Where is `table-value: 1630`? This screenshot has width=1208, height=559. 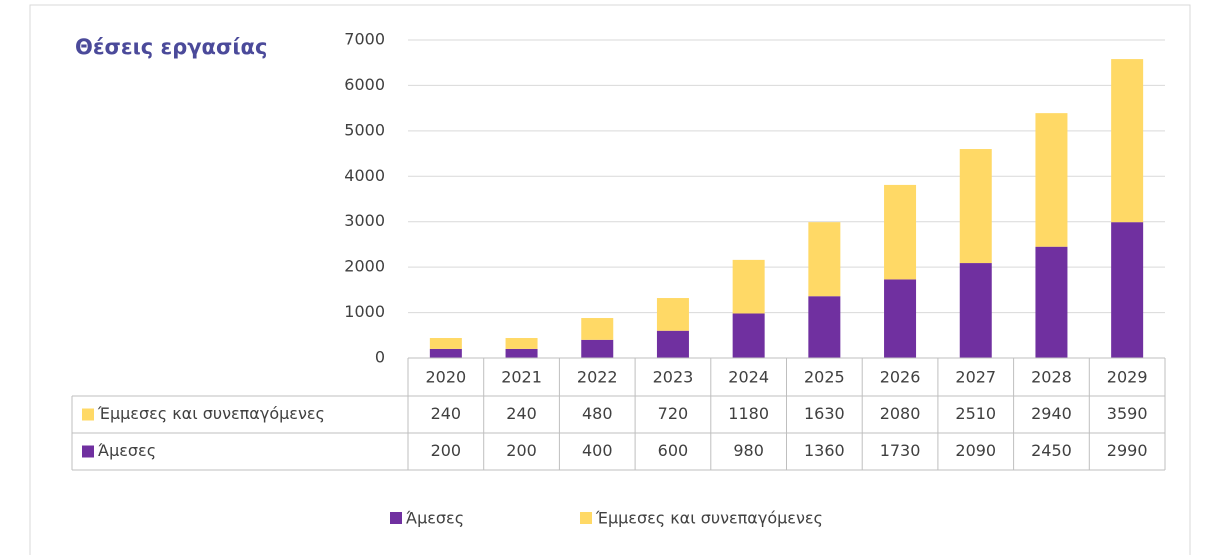 table-value: 1630 is located at coordinates (824, 413).